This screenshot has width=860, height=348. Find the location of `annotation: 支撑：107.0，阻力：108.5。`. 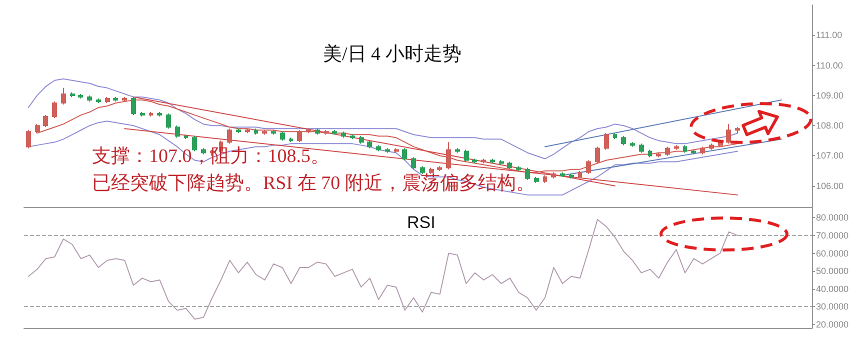

annotation: 支撑：107.0，阻力：108.5。 is located at coordinates (211, 156).